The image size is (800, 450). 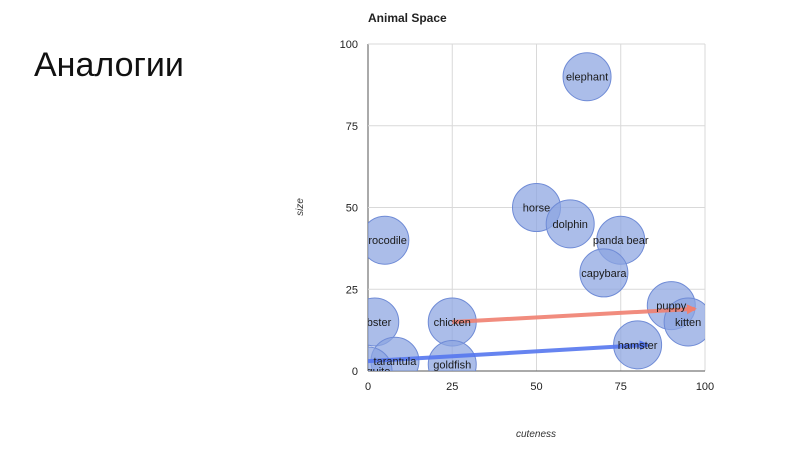 I want to click on slide-title: Аналогии, so click(x=109, y=65).